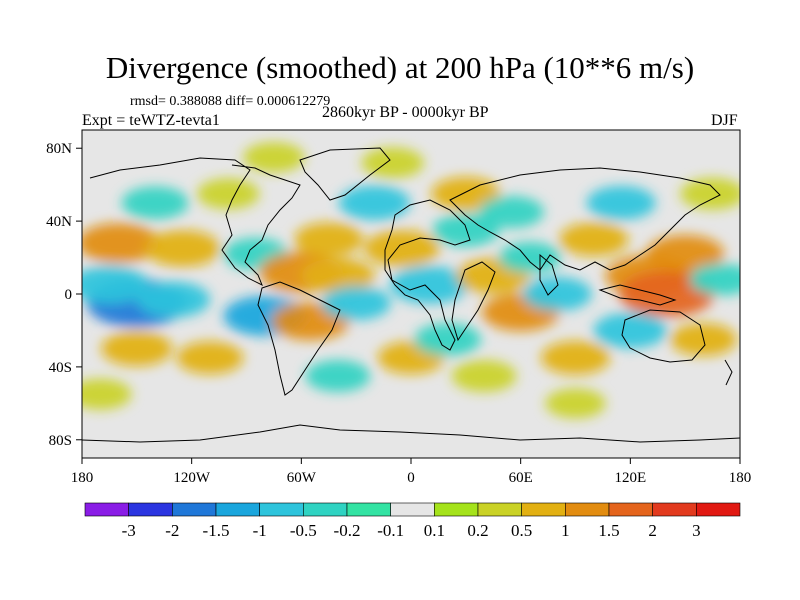 This screenshot has width=800, height=600. What do you see at coordinates (129, 530) in the screenshot?
I see `colorbar-label: -3` at bounding box center [129, 530].